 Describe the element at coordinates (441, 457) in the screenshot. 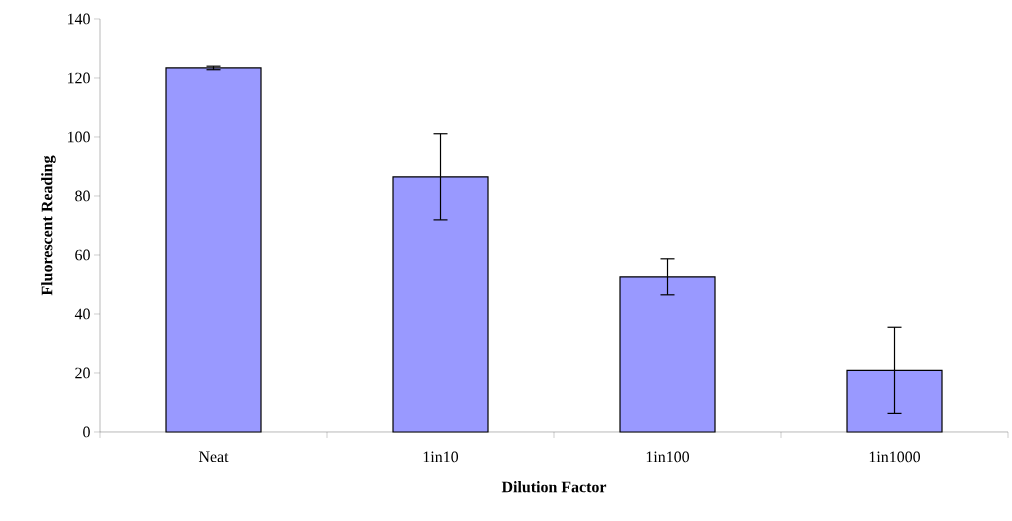

I see `x-tick-label: 1in10` at that location.